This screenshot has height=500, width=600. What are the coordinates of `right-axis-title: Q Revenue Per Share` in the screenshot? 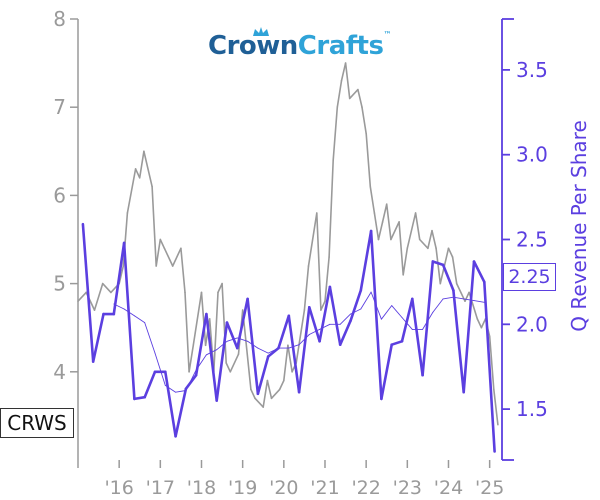 It's located at (579, 226).